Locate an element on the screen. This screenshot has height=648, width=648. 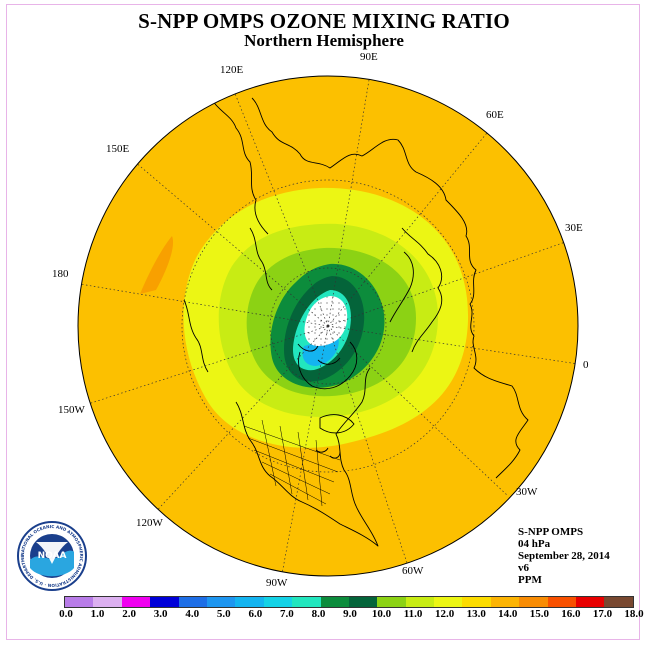
colorbar-tick-label: 17.0 is located at coordinates (602, 614).